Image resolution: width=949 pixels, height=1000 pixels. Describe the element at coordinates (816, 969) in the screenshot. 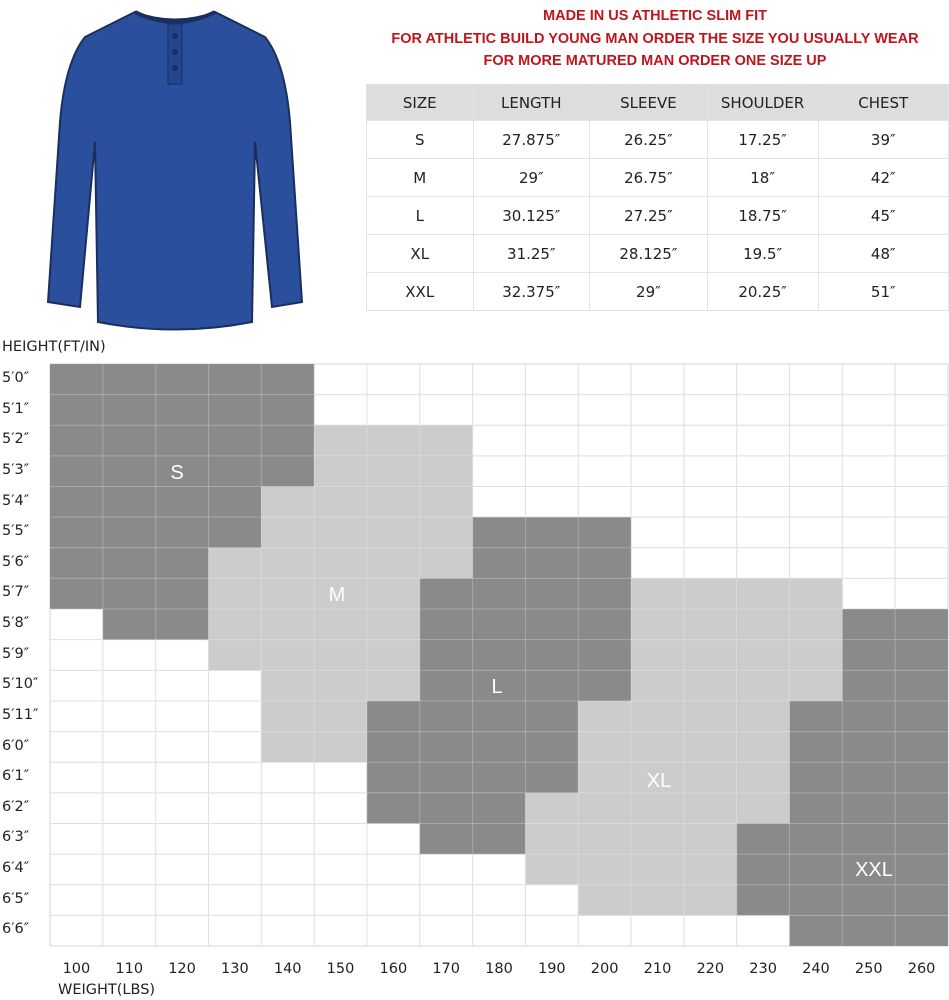

I see `weight-tick-label: 240` at that location.